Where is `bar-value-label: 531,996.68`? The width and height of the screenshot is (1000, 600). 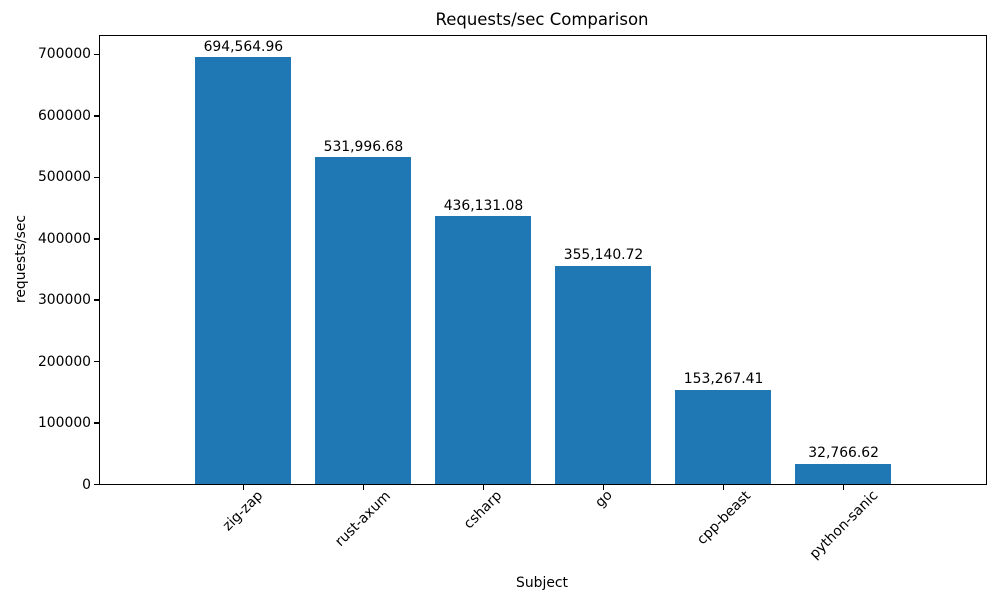 bar-value-label: 531,996.68 is located at coordinates (363, 146).